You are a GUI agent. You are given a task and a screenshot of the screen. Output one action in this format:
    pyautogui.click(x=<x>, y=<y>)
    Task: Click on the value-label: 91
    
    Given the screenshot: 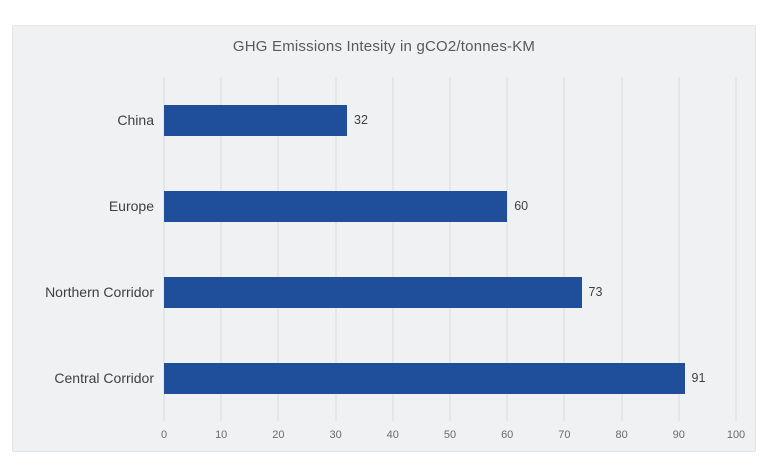 What is the action you would take?
    pyautogui.click(x=698, y=378)
    